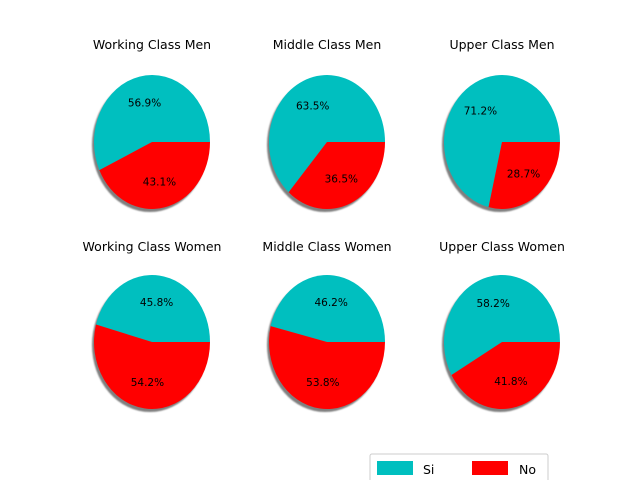 This screenshot has height=480, width=640. I want to click on pie-label-upper-class-men-si: 71.2%, so click(480, 111).